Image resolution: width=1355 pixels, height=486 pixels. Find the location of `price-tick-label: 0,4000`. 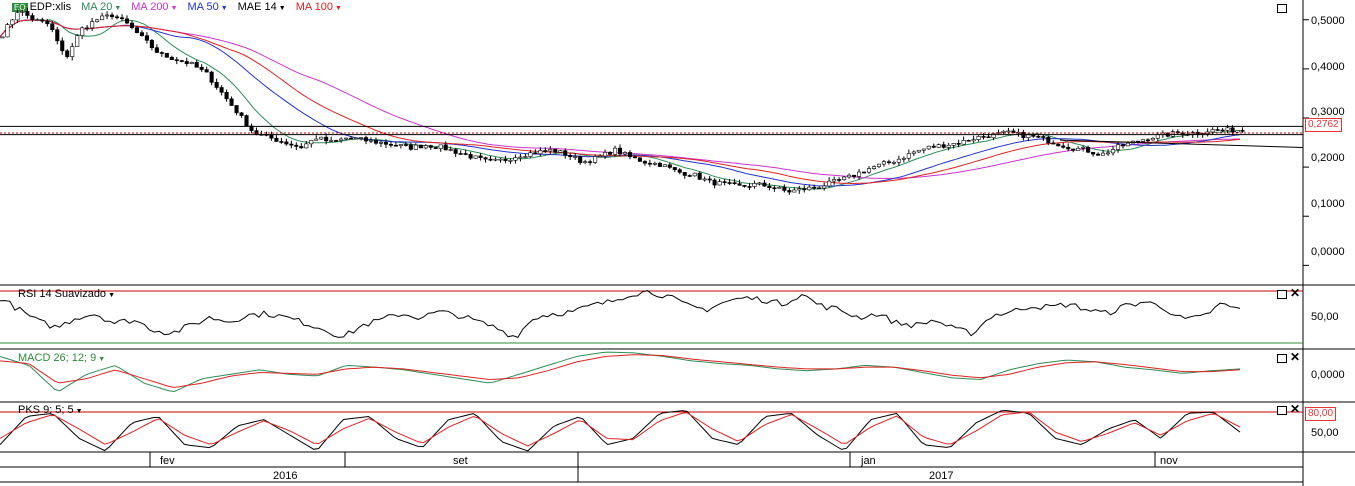

price-tick-label: 0,4000 is located at coordinates (1328, 67).